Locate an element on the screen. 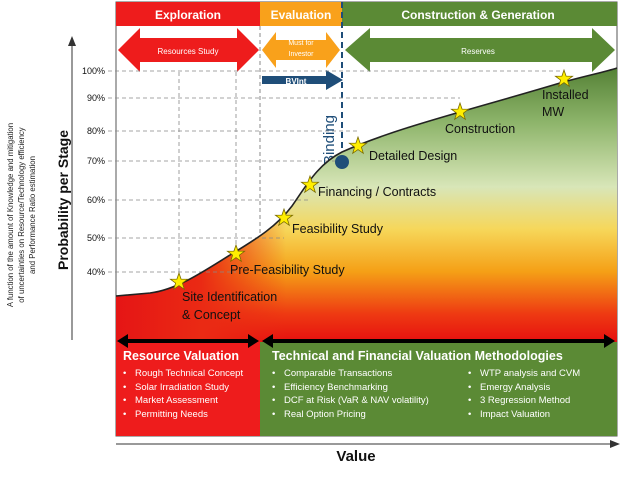 Image resolution: width=640 pixels, height=478 pixels. resource-valuation-item: Permitting Needs is located at coordinates (183, 415).